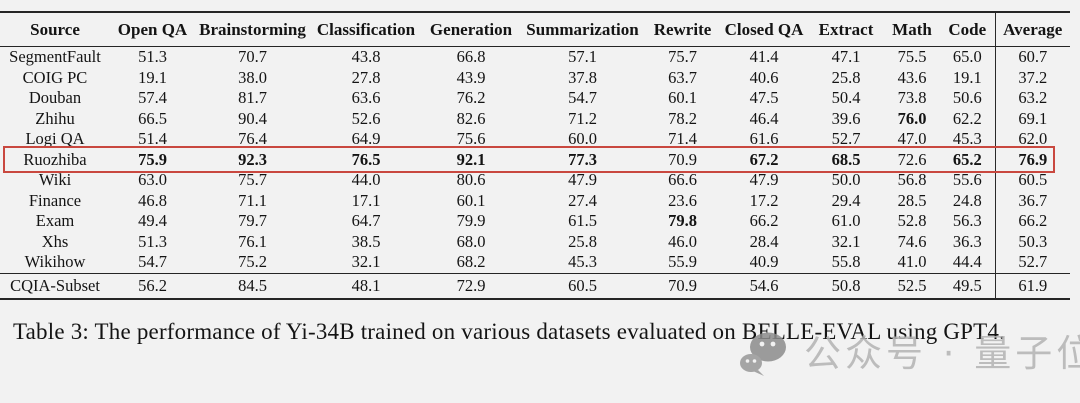 The height and width of the screenshot is (403, 1080). Describe the element at coordinates (682, 56) in the screenshot. I see `cell-segmentfault-rewrite: 75.7` at that location.